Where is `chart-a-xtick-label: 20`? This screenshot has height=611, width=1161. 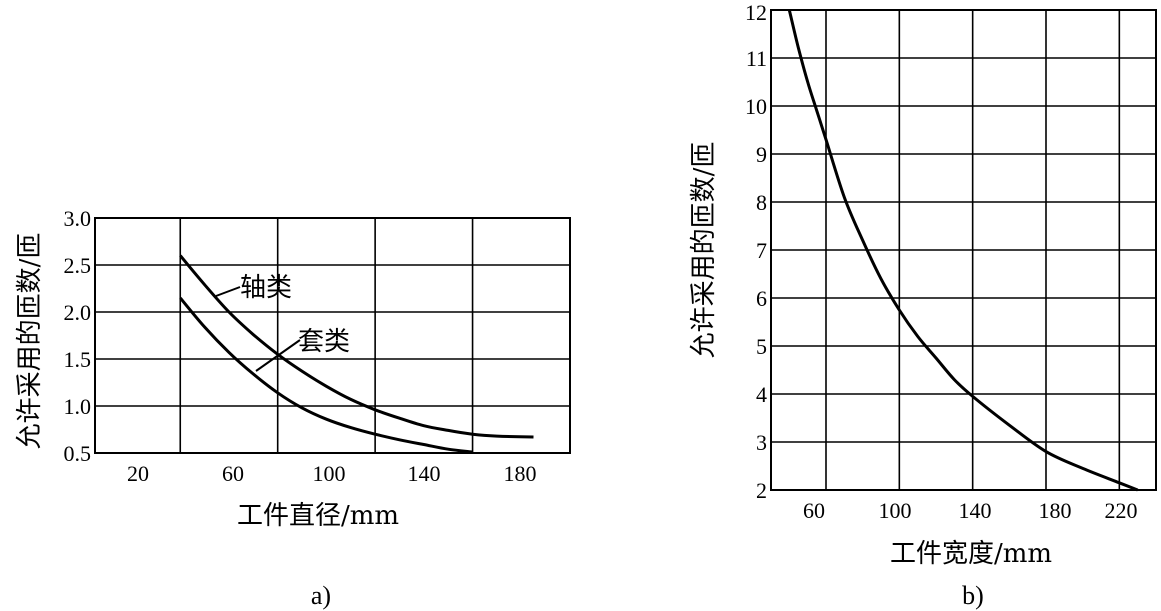
chart-a-xtick-label: 20 is located at coordinates (138, 473).